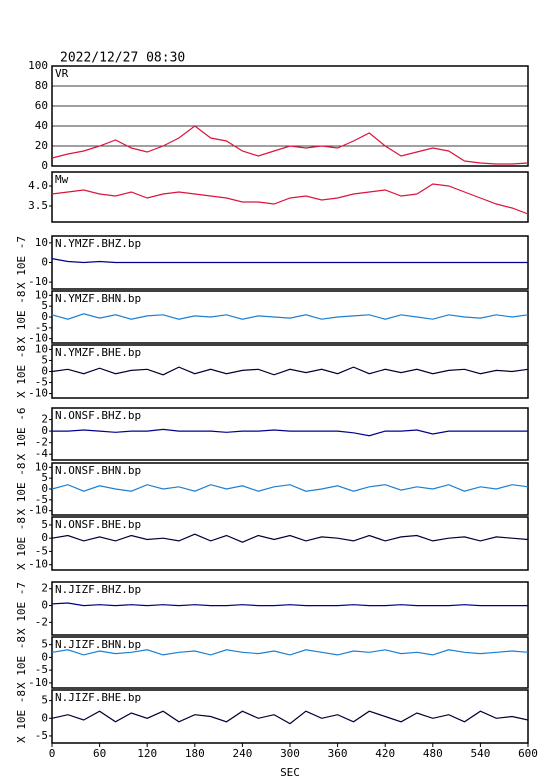 The height and width of the screenshot is (781, 554). What do you see at coordinates (21, 434) in the screenshot?
I see `y-axis-label: X 10E -6` at bounding box center [21, 434].